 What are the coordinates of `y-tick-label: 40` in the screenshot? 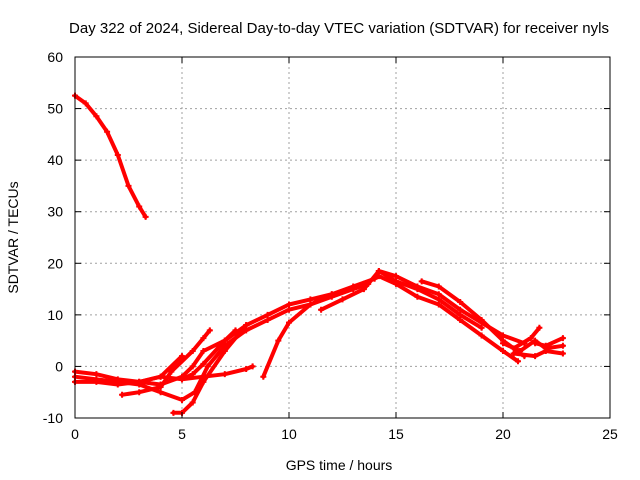 It's located at (55, 160).